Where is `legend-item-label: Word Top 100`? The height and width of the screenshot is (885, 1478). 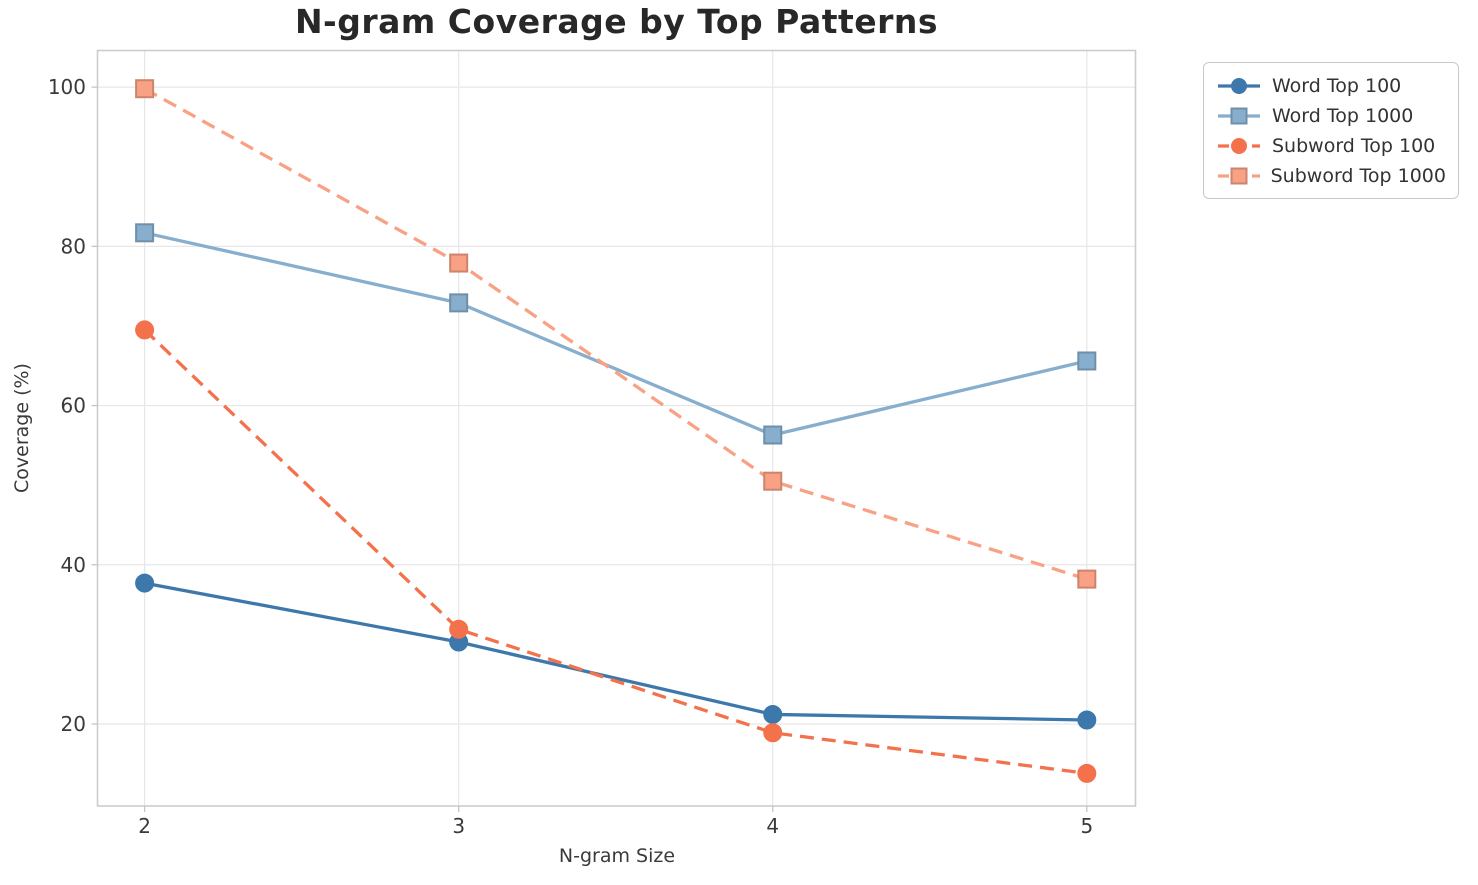 legend-item-label: Word Top 100 is located at coordinates (1337, 85).